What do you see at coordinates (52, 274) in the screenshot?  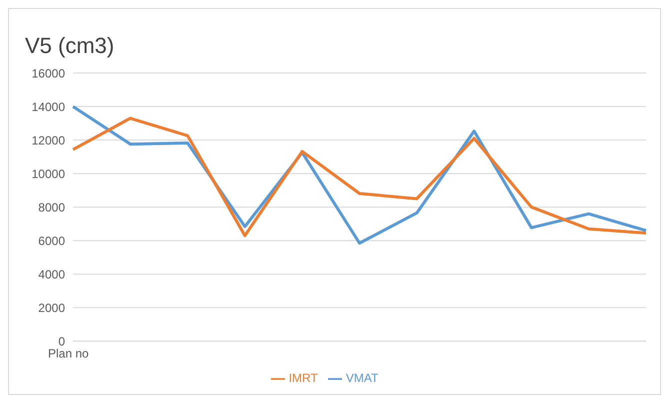 I see `y-tick-label: 4000` at bounding box center [52, 274].